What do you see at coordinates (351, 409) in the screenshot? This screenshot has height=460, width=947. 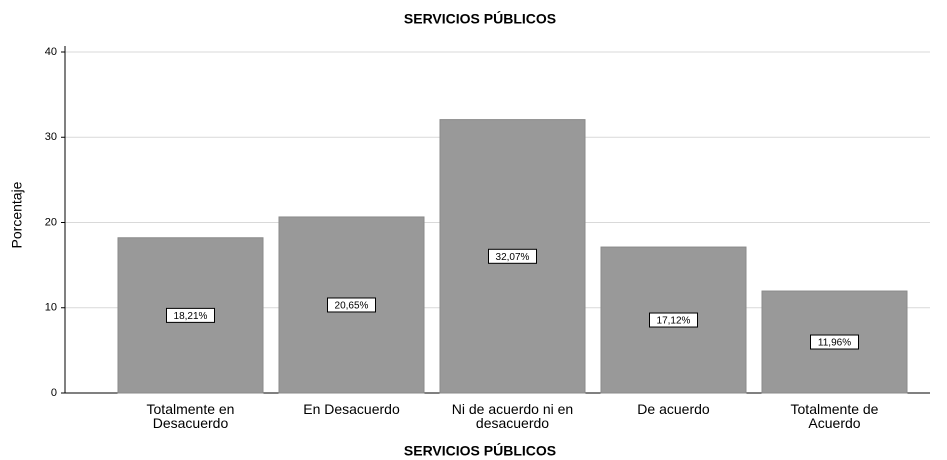 I see `x-tick-label: En Desacuerdo` at bounding box center [351, 409].